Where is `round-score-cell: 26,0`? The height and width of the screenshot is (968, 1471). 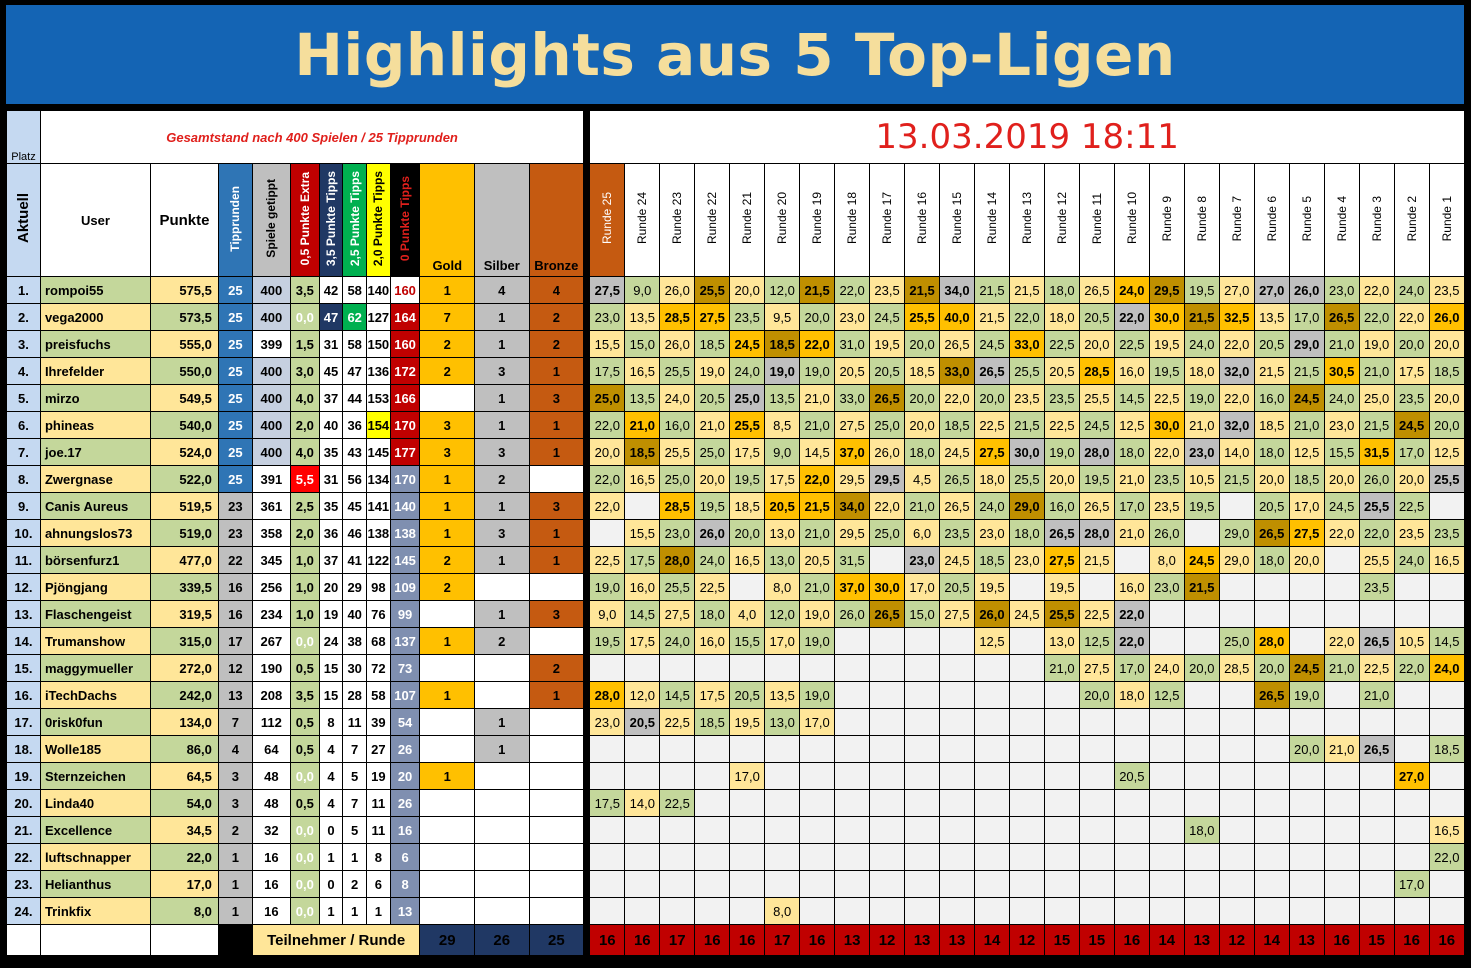 round-score-cell: 26,0 is located at coordinates (1447, 317).